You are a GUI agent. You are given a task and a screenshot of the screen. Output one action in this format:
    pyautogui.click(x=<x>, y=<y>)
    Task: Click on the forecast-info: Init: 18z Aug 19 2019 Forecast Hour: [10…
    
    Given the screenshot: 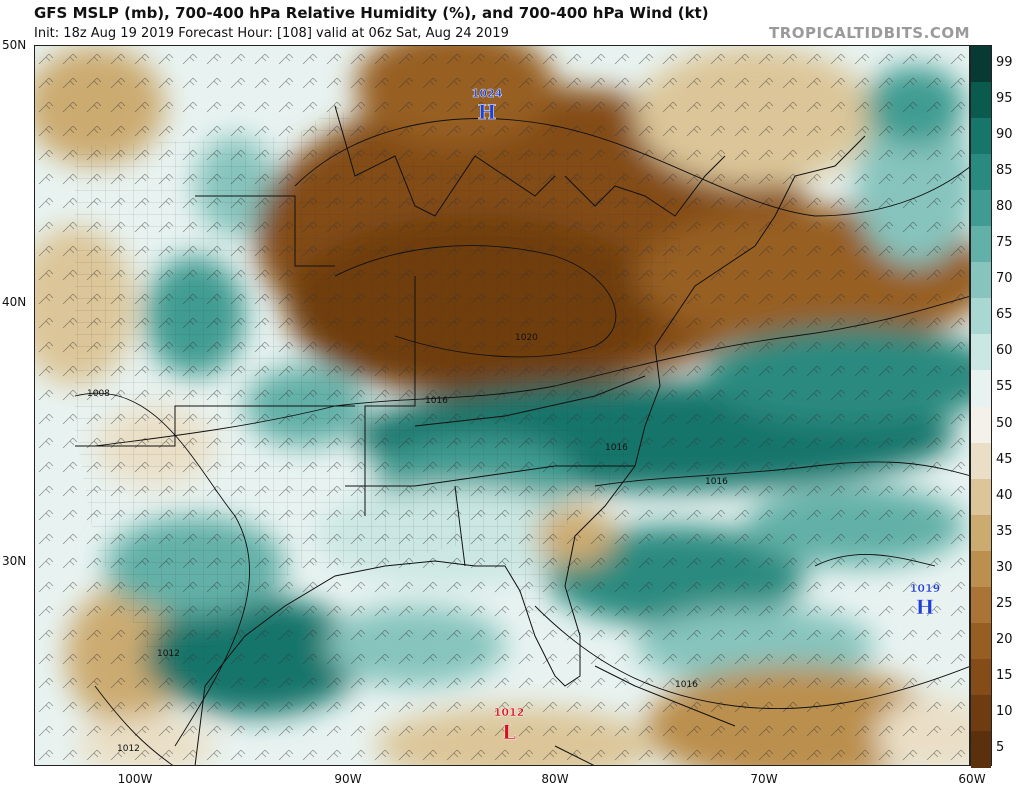 What is the action you would take?
    pyautogui.click(x=271, y=33)
    